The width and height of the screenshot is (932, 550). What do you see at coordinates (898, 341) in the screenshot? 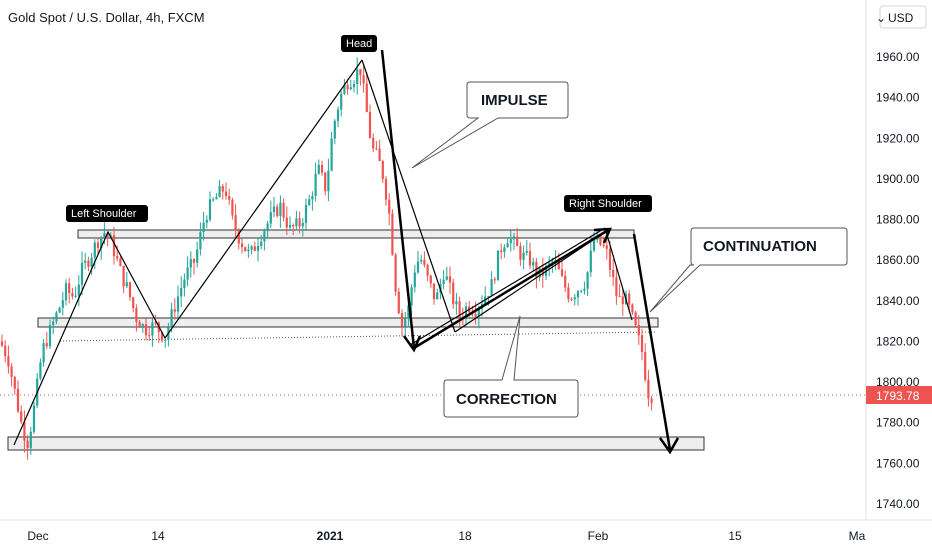
I see `y-tick-label: 1820.00` at bounding box center [898, 341].